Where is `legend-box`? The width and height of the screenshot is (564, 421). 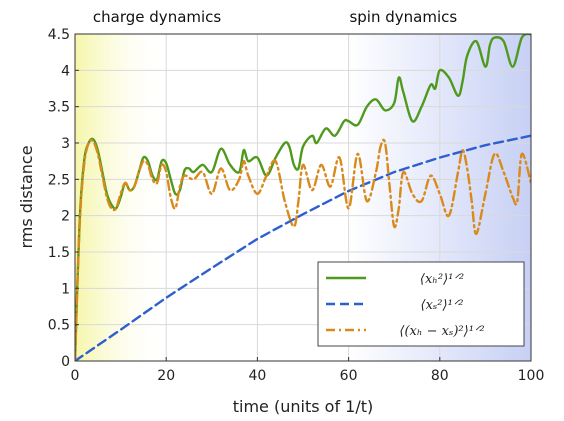
legend-box is located at coordinates (421, 304).